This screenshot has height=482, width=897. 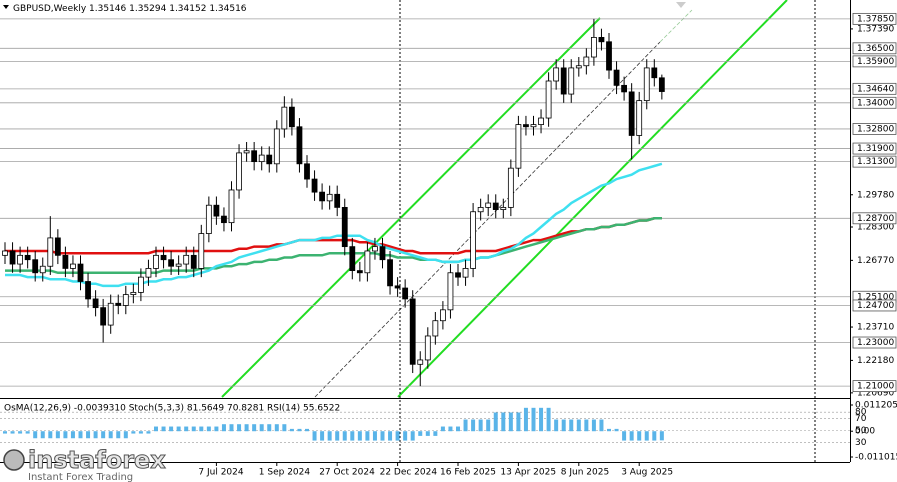 What do you see at coordinates (681, 5) in the screenshot?
I see `marker` at bounding box center [681, 5].